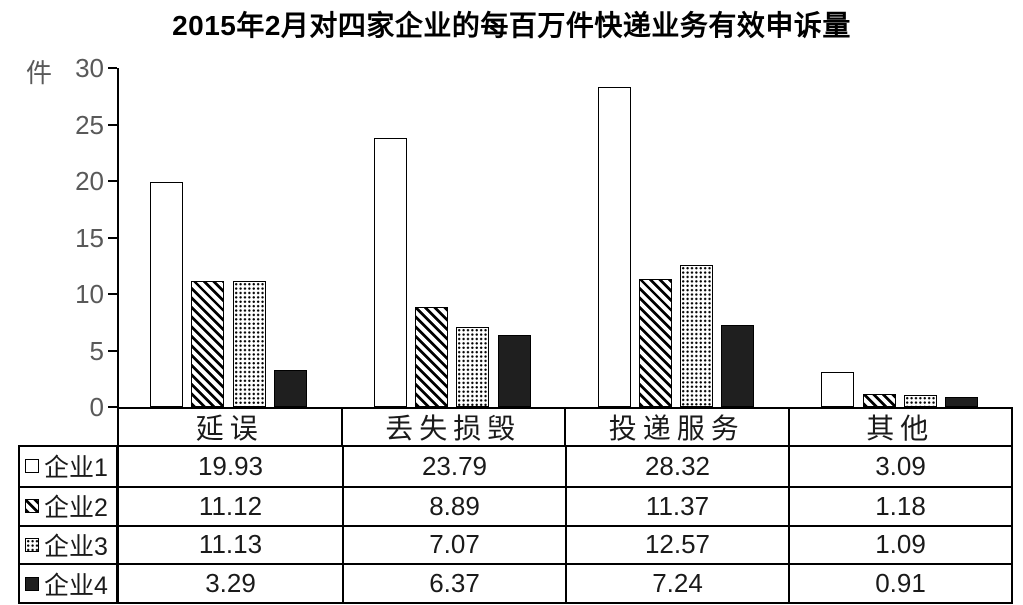 This screenshot has height=605, width=1023. I want to click on bar-企业1-其他, so click(838, 389).